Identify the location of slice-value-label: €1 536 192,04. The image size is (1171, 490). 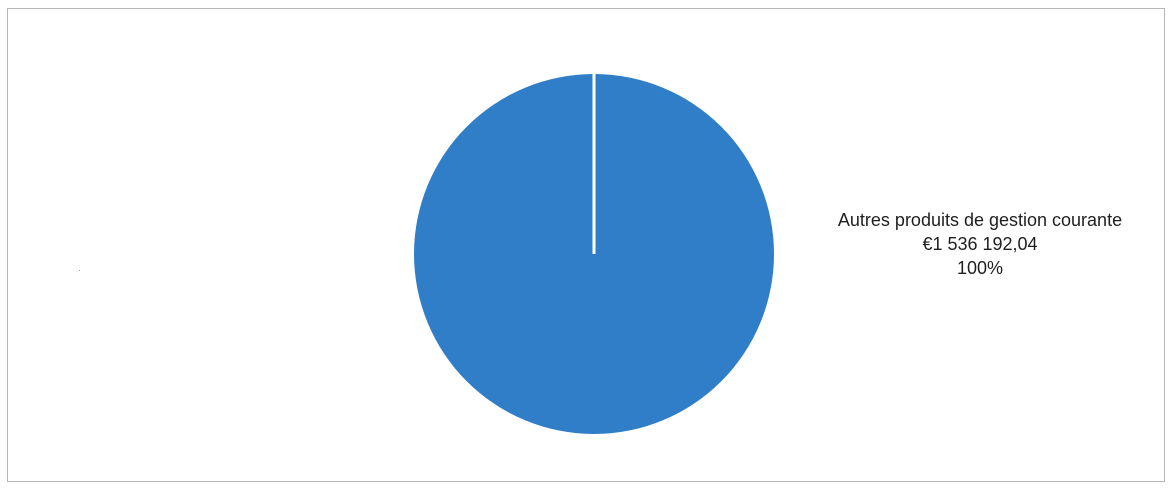
(980, 244).